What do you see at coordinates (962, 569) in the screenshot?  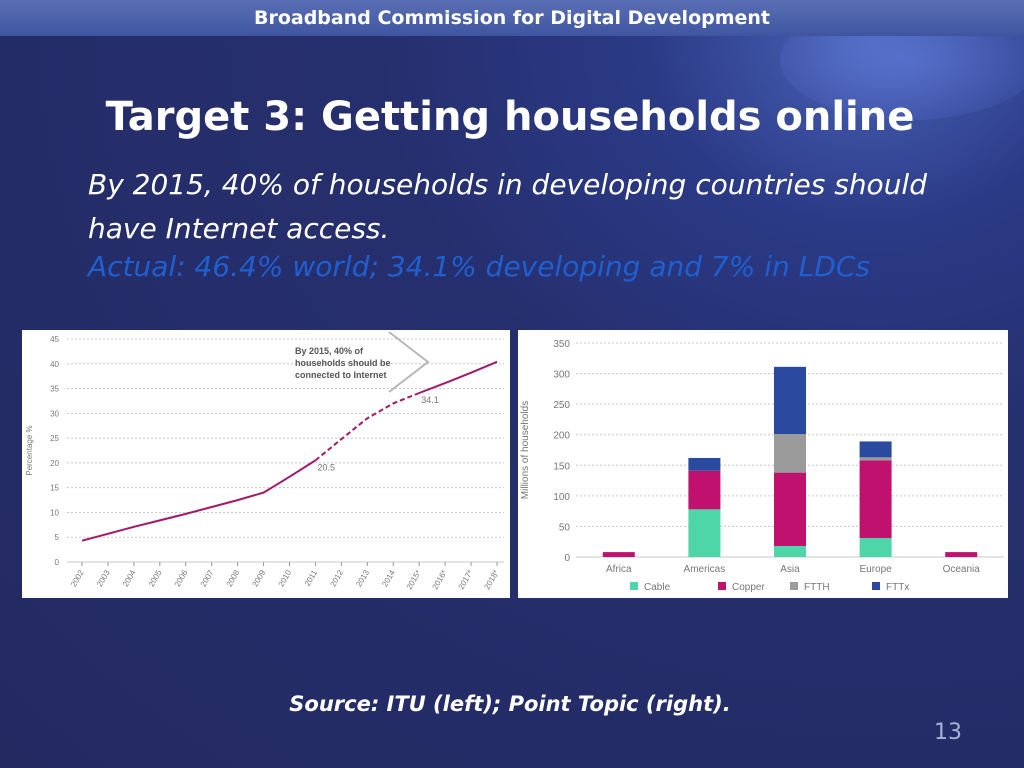 I see `x-tick-label: Oceania` at bounding box center [962, 569].